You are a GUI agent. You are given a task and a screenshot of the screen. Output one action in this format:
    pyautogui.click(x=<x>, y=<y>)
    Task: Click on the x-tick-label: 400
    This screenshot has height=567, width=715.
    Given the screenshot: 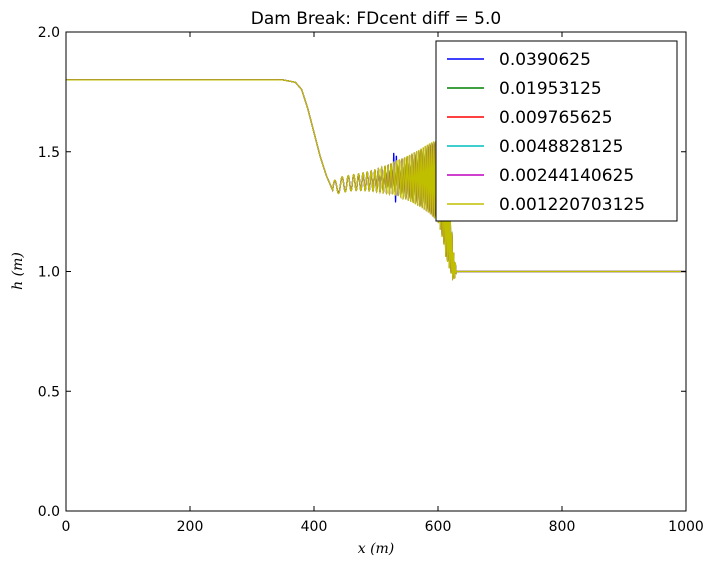 What is the action you would take?
    pyautogui.click(x=314, y=527)
    